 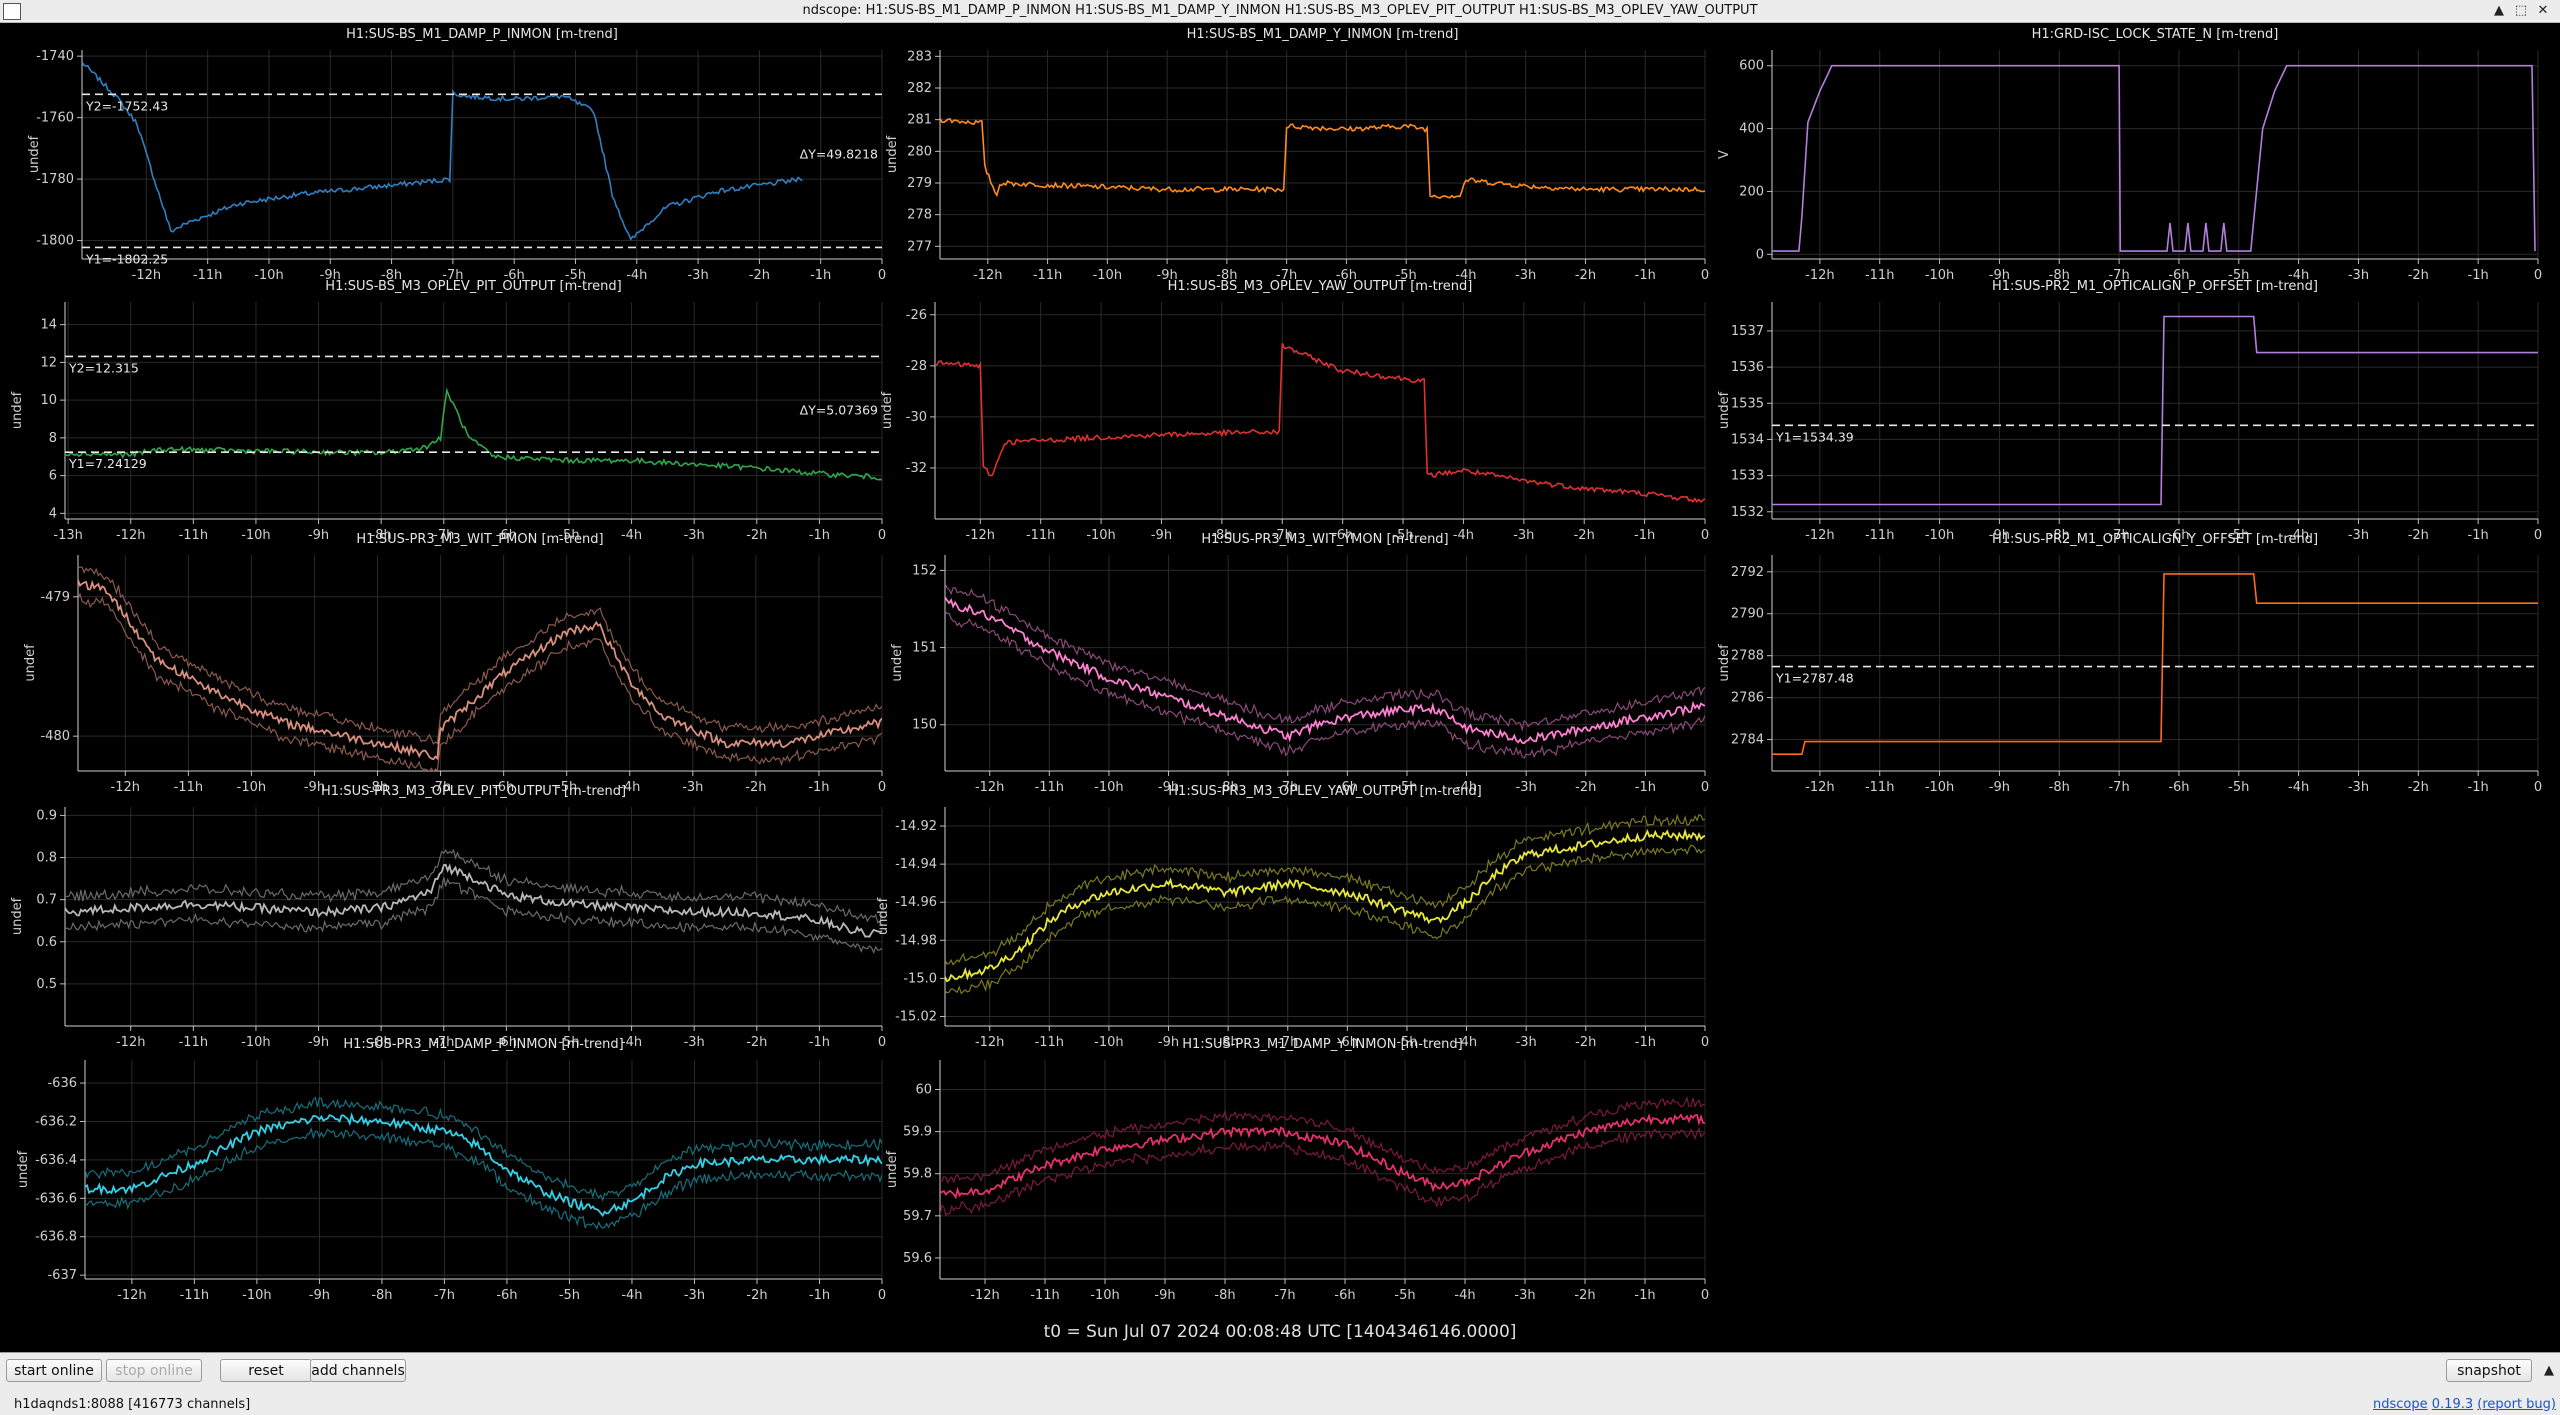 What do you see at coordinates (2521, 10) in the screenshot?
I see `maximize-window-icon: ⬚` at bounding box center [2521, 10].